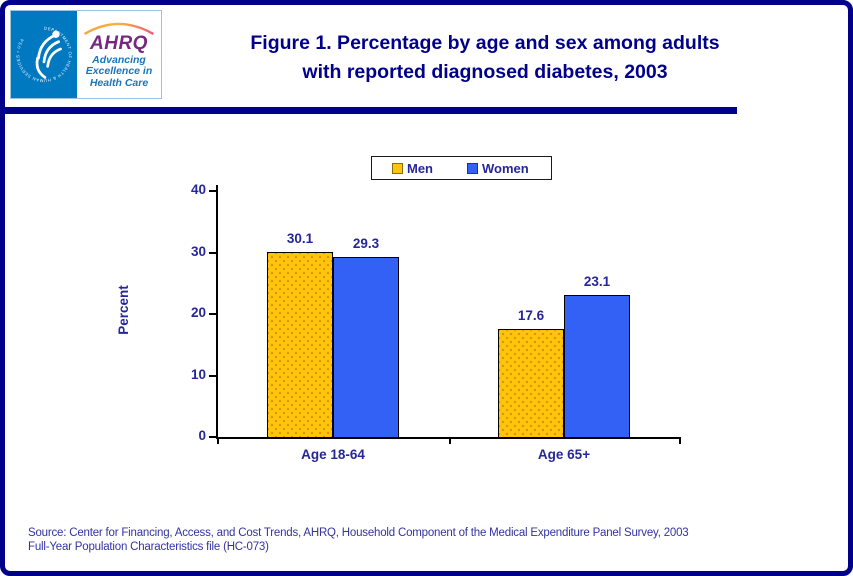 The width and height of the screenshot is (853, 576). What do you see at coordinates (198, 312) in the screenshot?
I see `y-tick-label: 20` at bounding box center [198, 312].